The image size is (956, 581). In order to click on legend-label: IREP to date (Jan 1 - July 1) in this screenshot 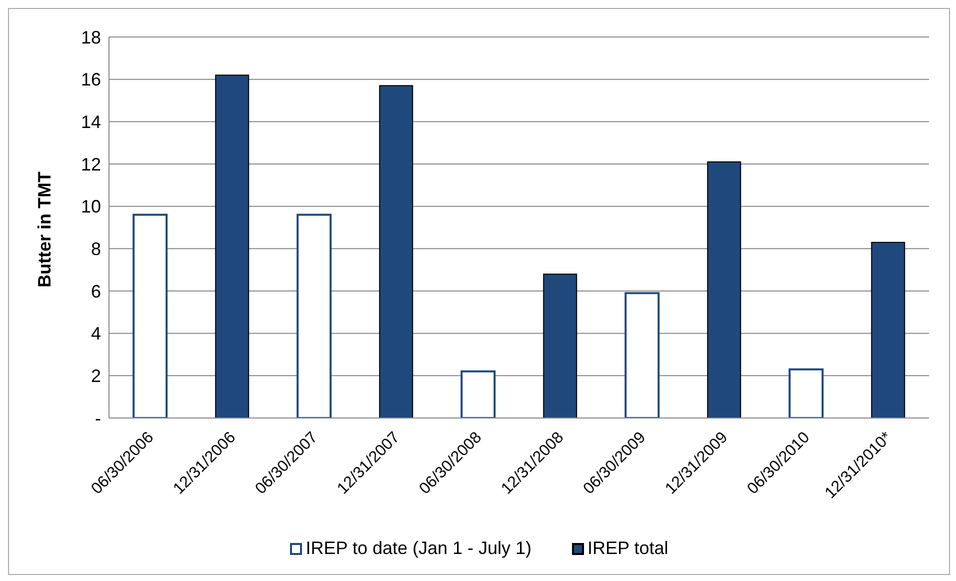, I will do `click(419, 548)`.